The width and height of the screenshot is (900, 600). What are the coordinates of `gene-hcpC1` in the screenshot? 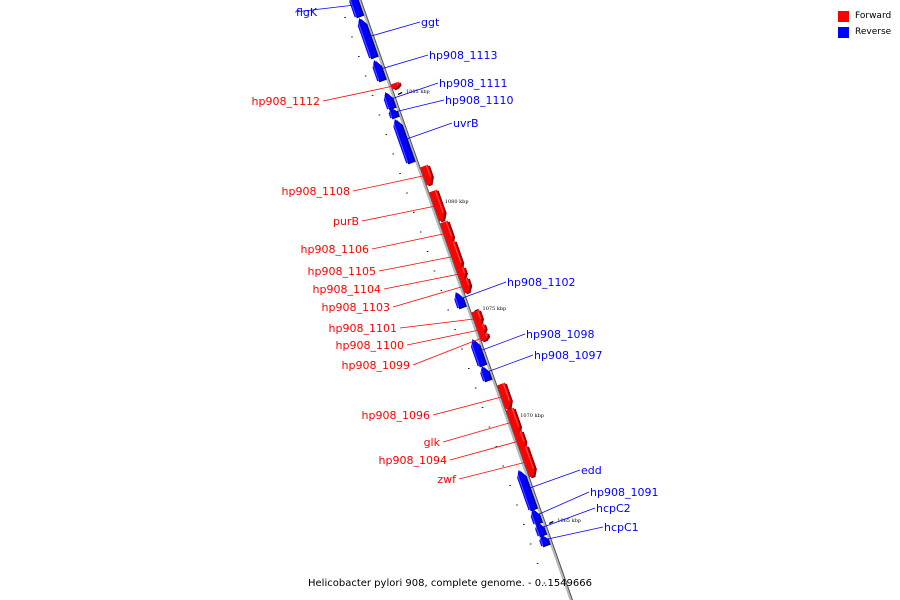 It's located at (544, 541).